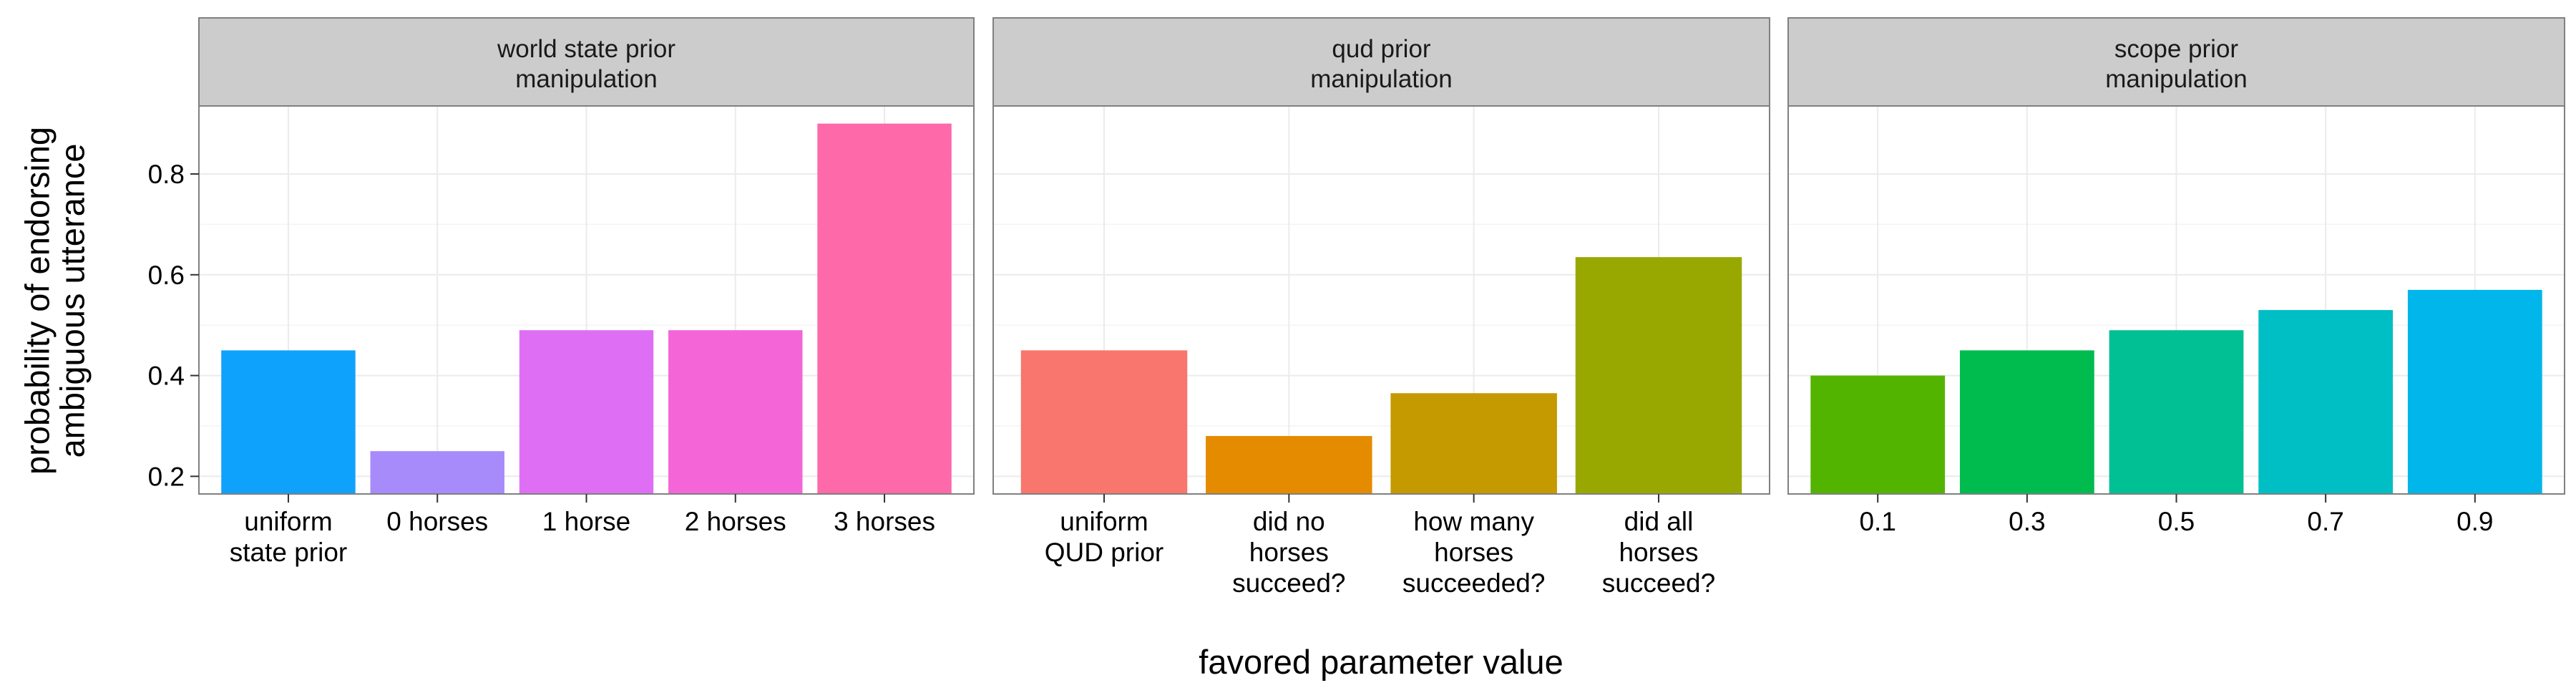 The image size is (2576, 698). What do you see at coordinates (1877, 521) in the screenshot?
I see `x-tick-label: 0.1` at bounding box center [1877, 521].